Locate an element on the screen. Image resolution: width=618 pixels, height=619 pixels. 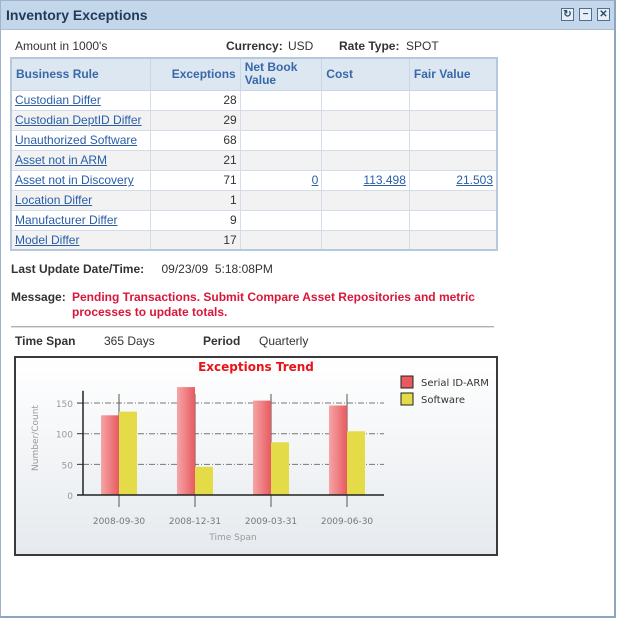
business-rule-link: Location Differ is located at coordinates (54, 200).